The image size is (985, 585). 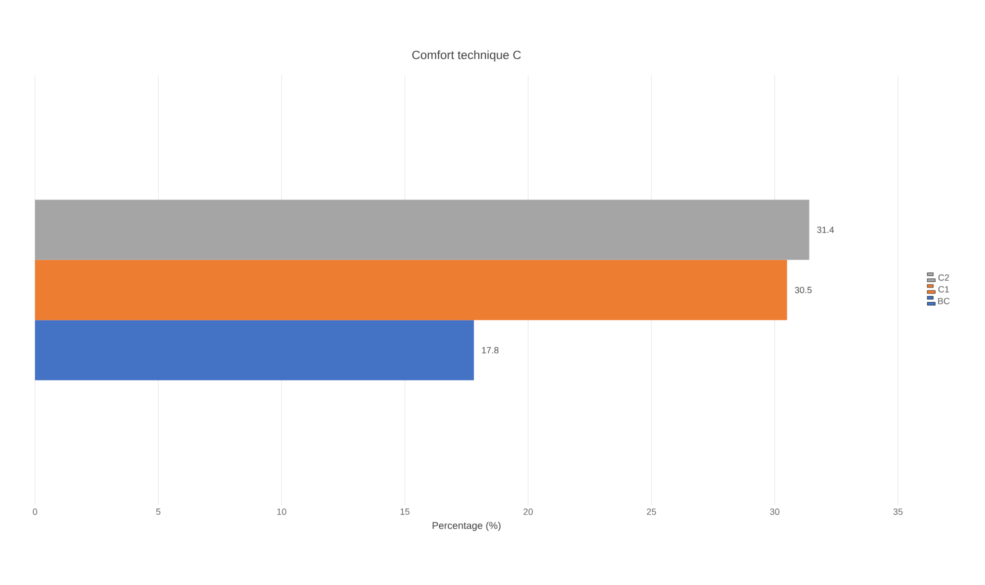 What do you see at coordinates (898, 511) in the screenshot?
I see `x-tick-label: 35` at bounding box center [898, 511].